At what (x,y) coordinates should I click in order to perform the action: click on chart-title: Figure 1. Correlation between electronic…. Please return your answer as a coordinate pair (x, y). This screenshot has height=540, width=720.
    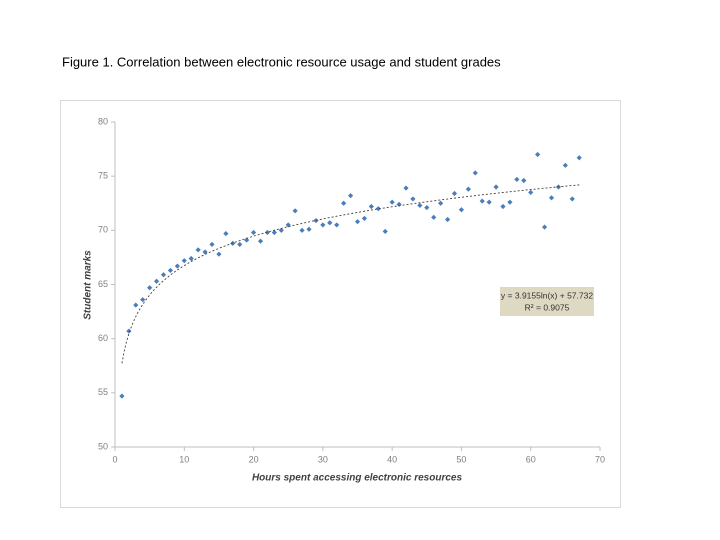
    Looking at the image, I should click on (281, 61).